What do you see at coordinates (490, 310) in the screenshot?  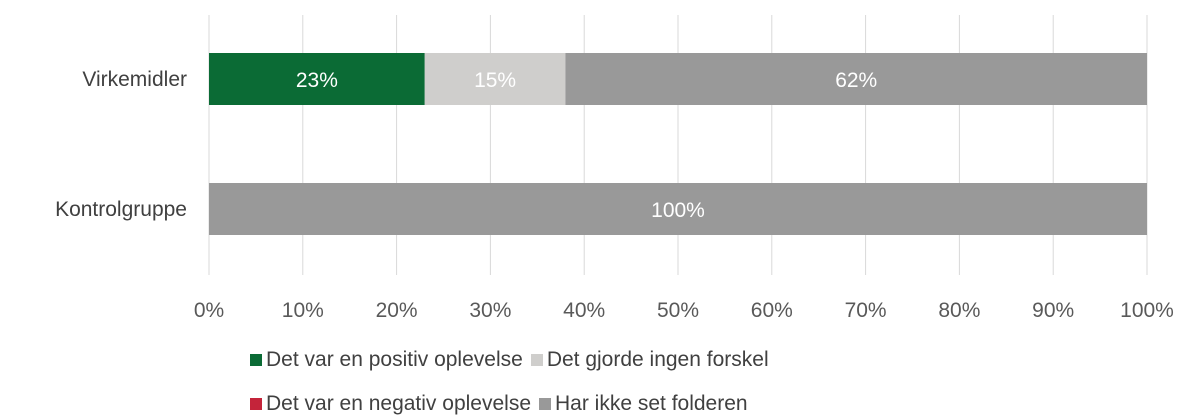 I see `x-tick-label: 30%` at bounding box center [490, 310].